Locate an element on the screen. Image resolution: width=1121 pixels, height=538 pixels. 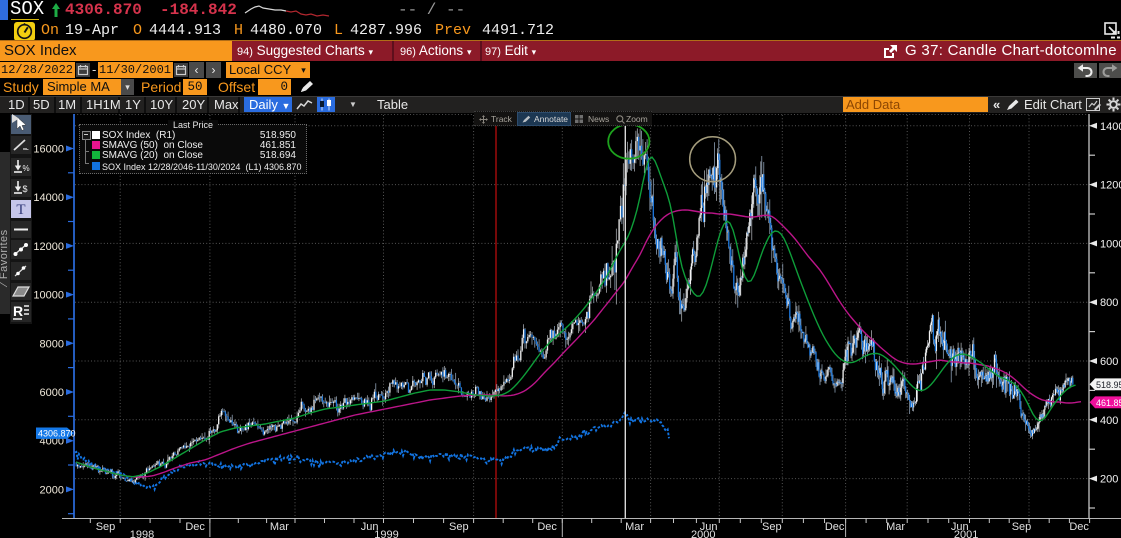
svg-text: 518.950 is located at coordinates (1108, 385).